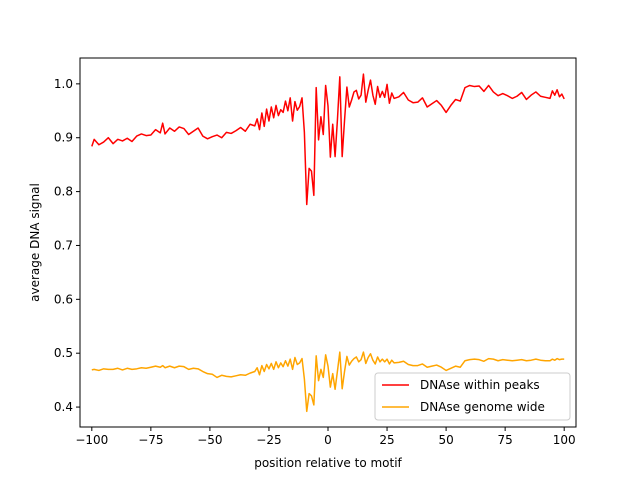 This screenshot has width=640, height=480. What do you see at coordinates (63, 84) in the screenshot?
I see `y-tick-label: 1.0` at bounding box center [63, 84].